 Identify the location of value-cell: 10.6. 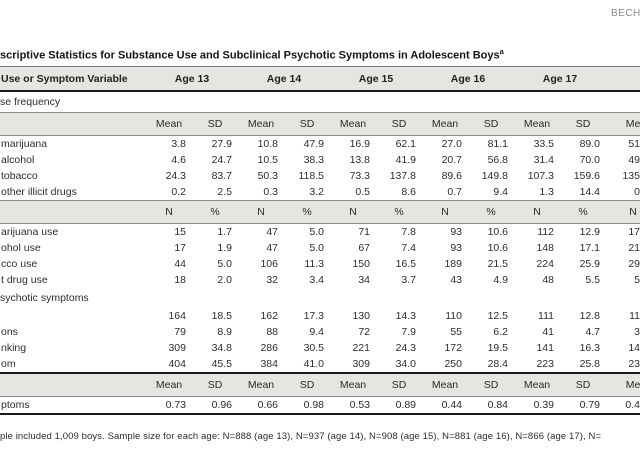
(497, 248).